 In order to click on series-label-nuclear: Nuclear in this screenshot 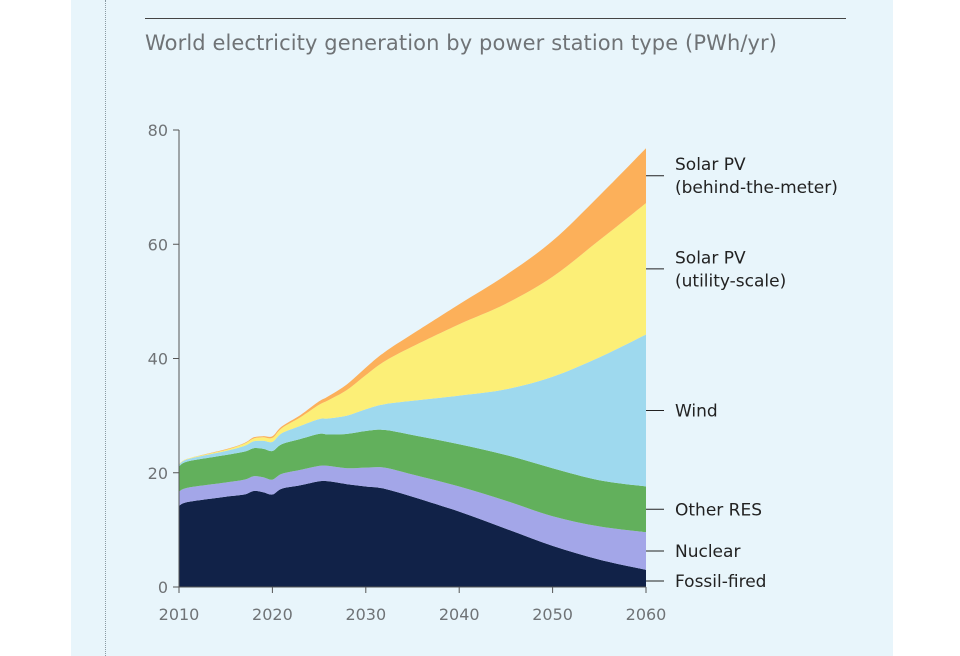, I will do `click(707, 552)`.